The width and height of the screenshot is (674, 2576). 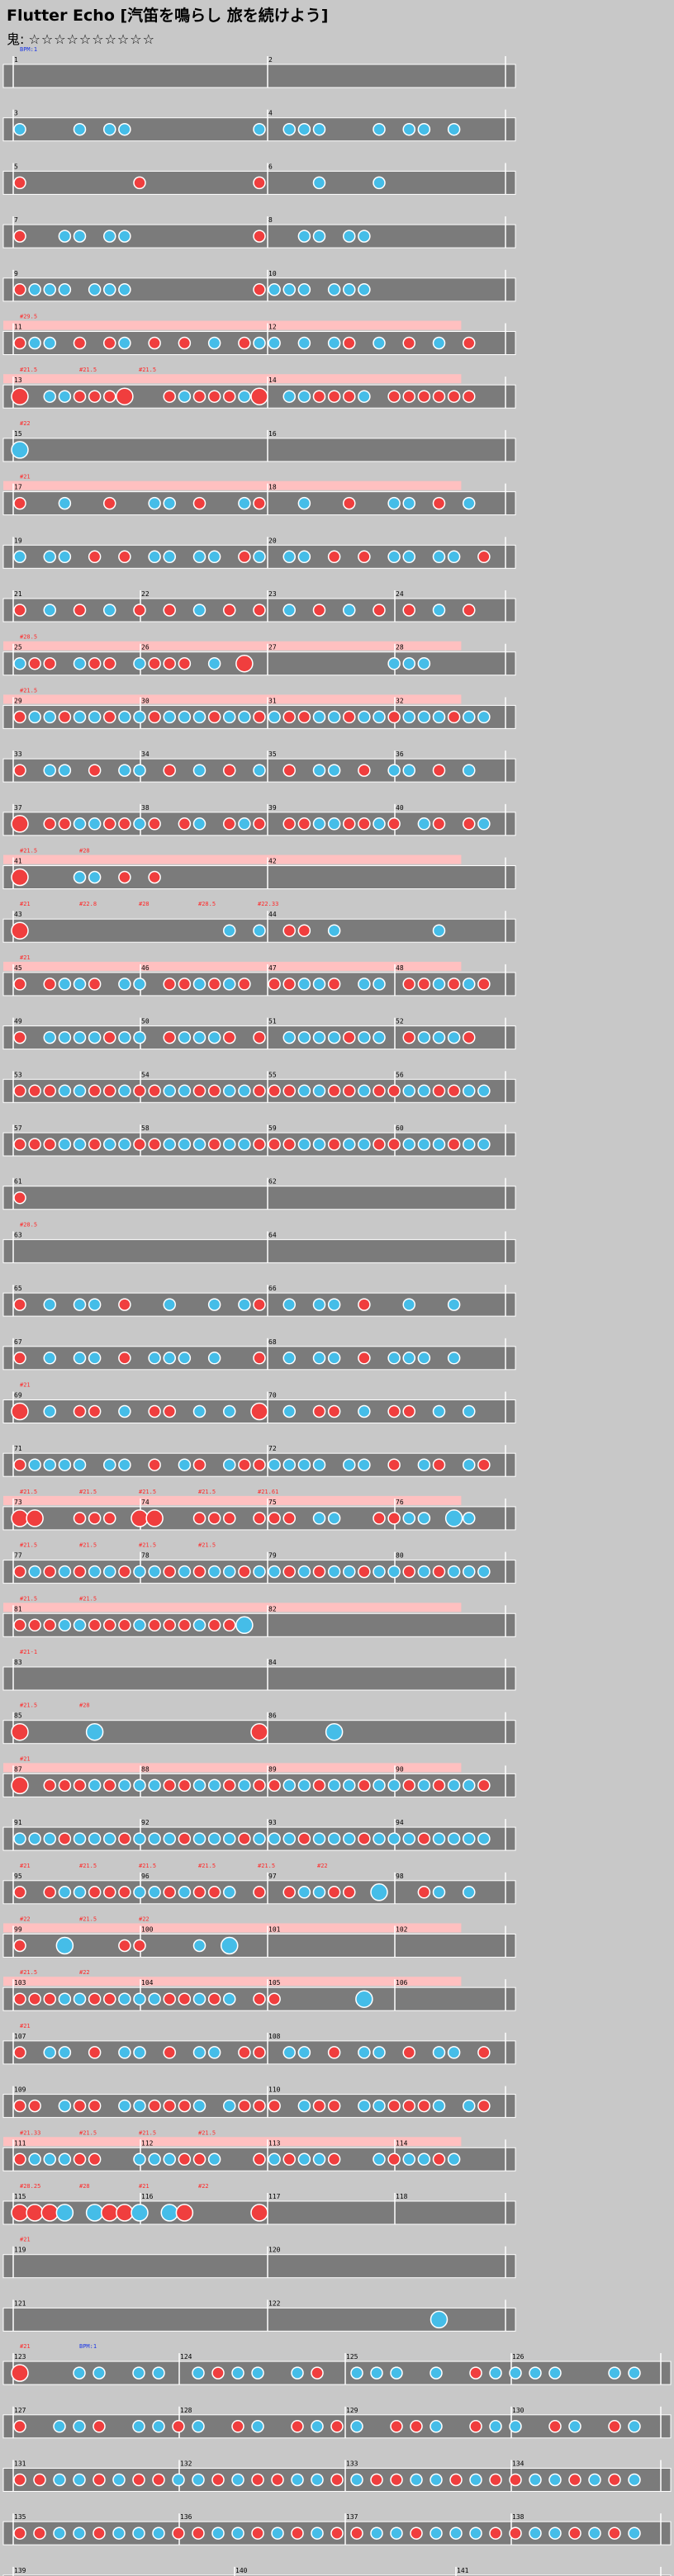 What do you see at coordinates (402, 1982) in the screenshot?
I see `measure-number: 106` at bounding box center [402, 1982].